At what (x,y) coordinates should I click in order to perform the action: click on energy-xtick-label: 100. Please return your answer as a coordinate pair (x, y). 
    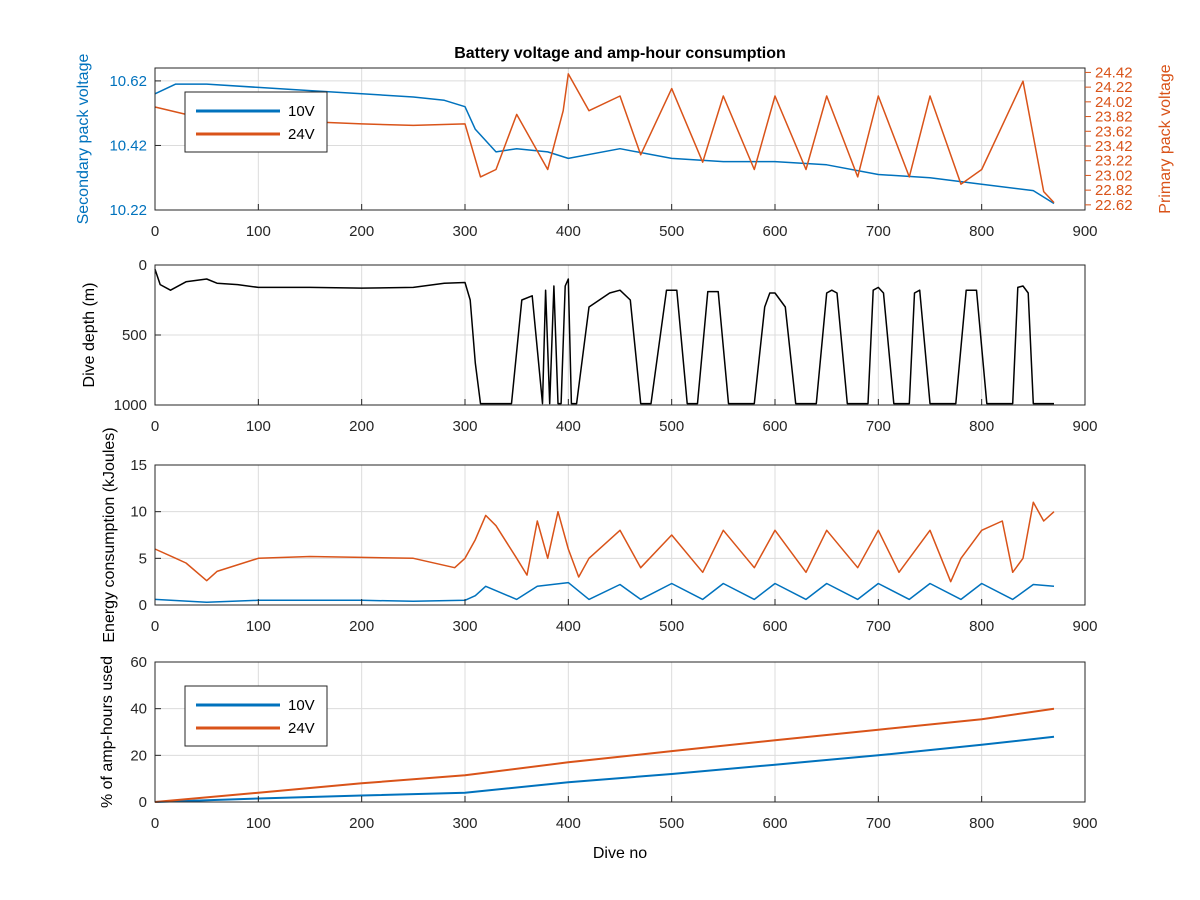
    Looking at the image, I should click on (258, 626).